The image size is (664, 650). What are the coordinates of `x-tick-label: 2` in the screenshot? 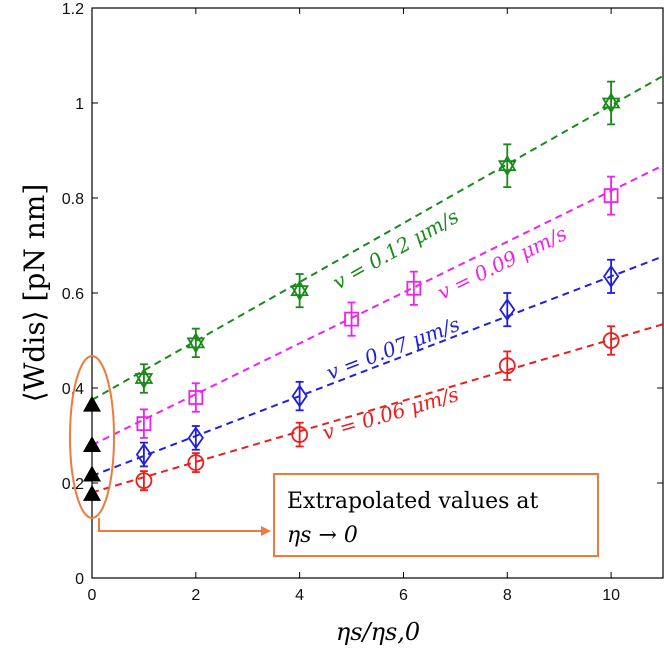 It's located at (195, 595).